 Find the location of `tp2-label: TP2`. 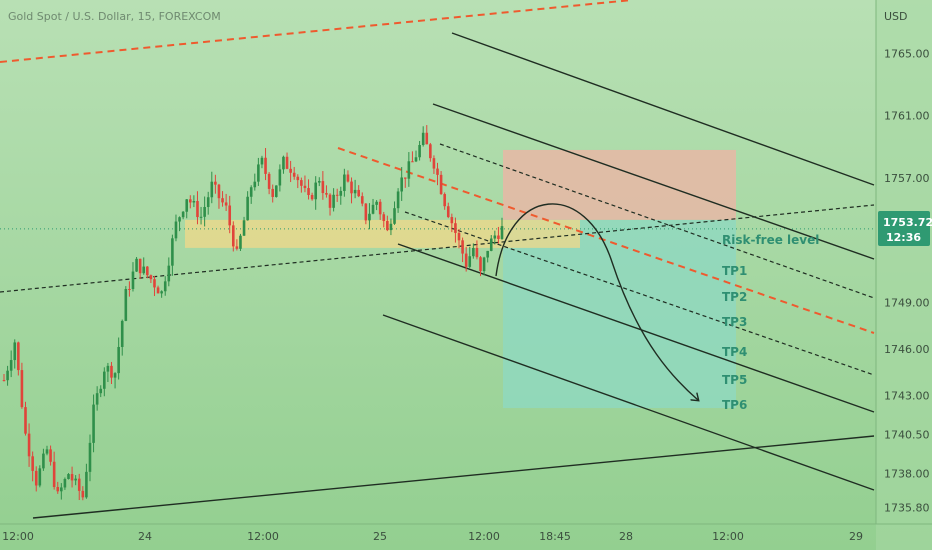

tp2-label: TP2 is located at coordinates (734, 297).